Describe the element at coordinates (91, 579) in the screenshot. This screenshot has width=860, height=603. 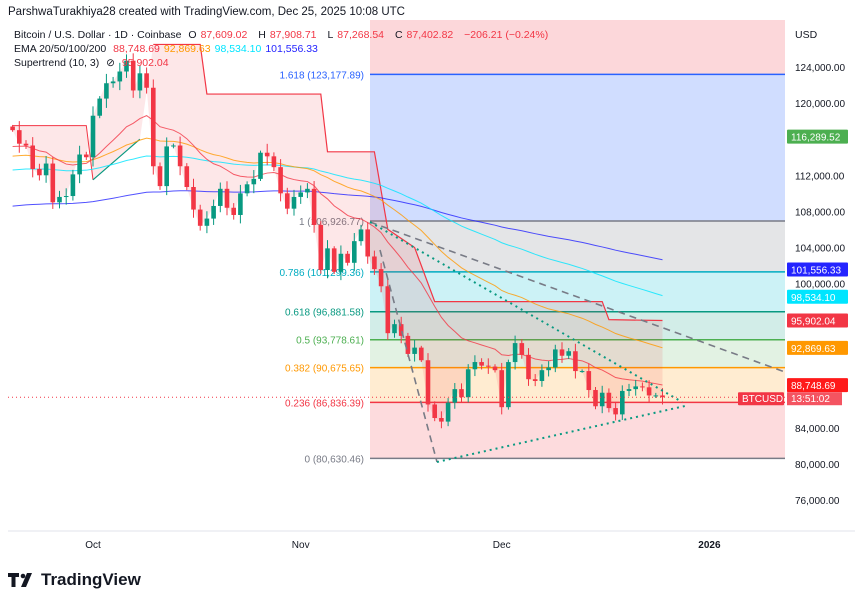
I see `brand-name: TradingView` at that location.